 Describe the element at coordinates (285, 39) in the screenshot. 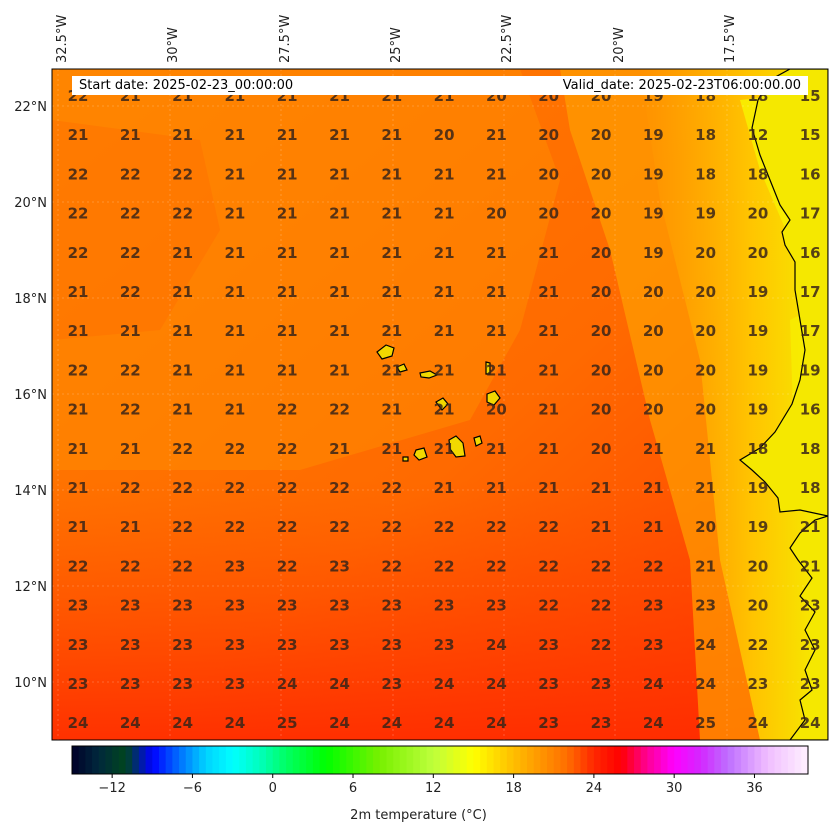

I see `lon-label: 27.5°W` at that location.